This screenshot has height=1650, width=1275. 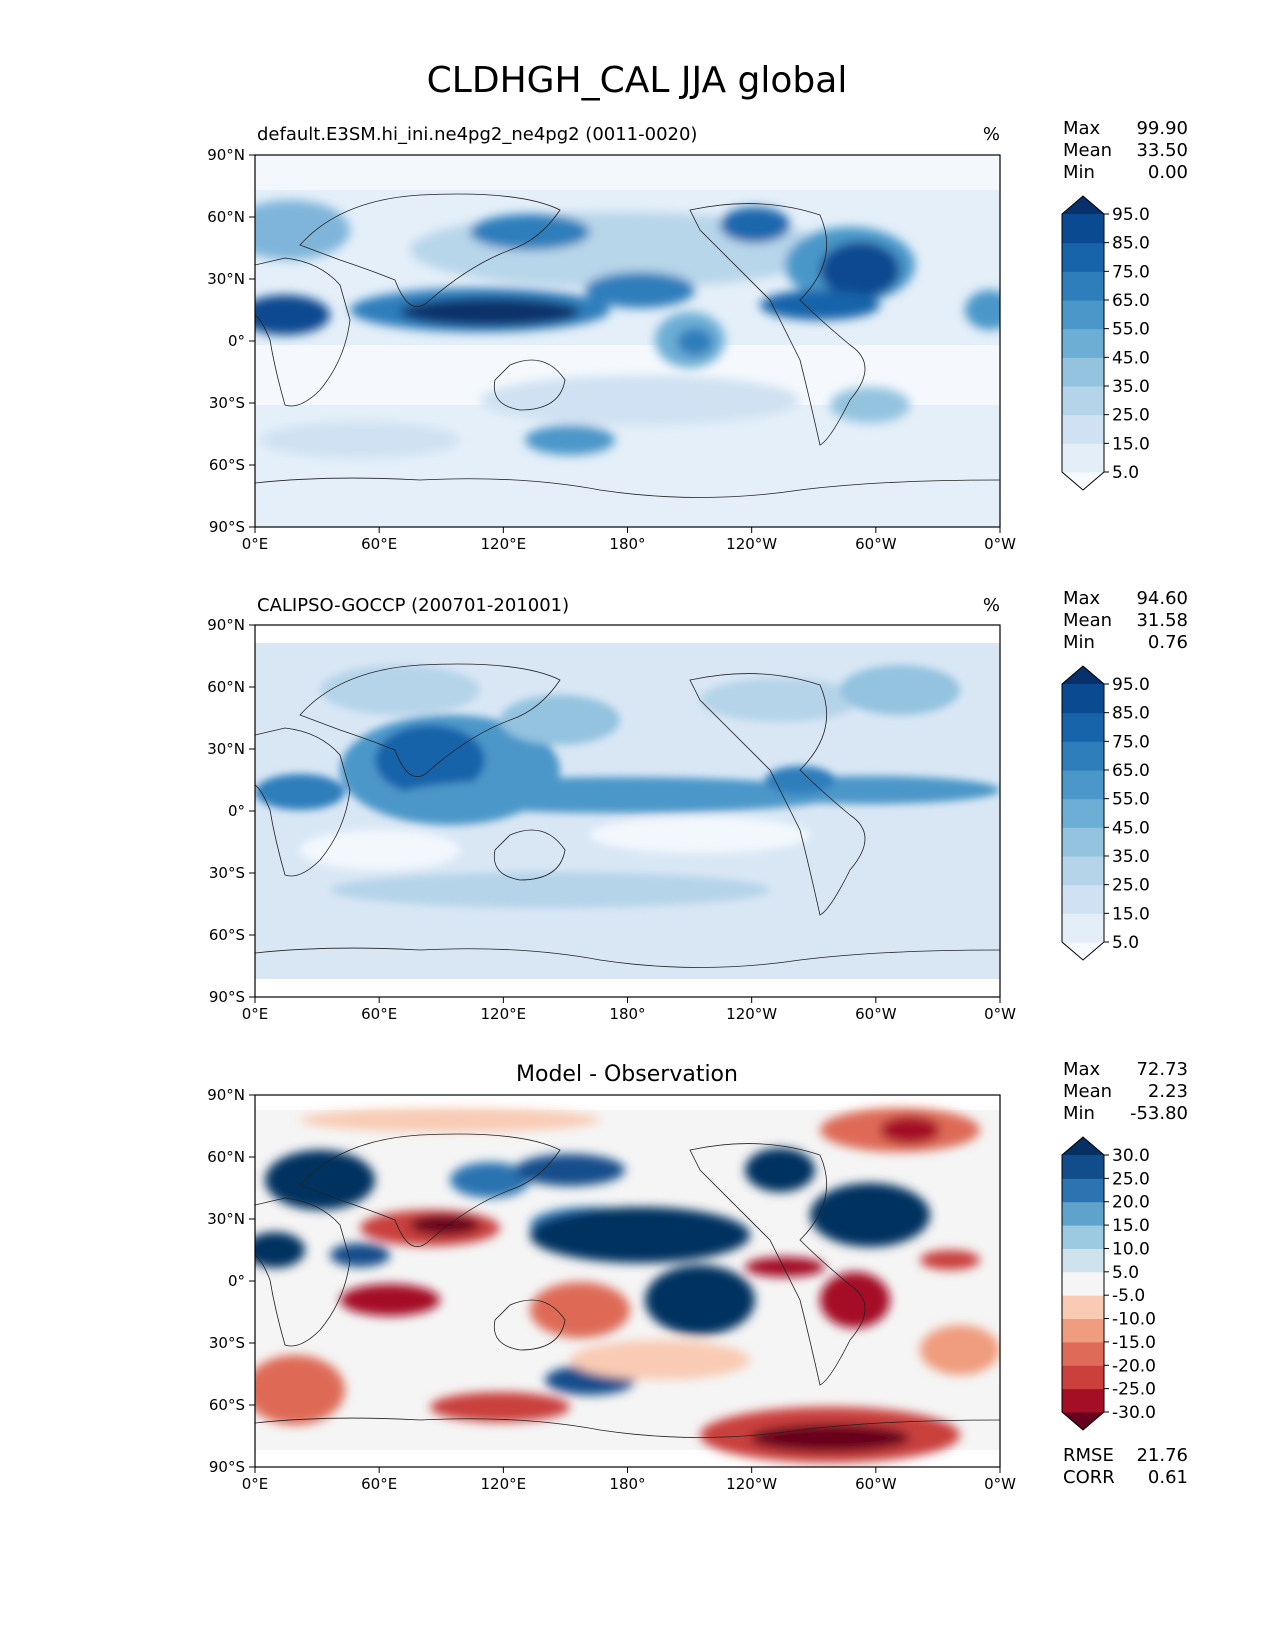 What do you see at coordinates (991, 605) in the screenshot?
I see `panel-units: %` at bounding box center [991, 605].